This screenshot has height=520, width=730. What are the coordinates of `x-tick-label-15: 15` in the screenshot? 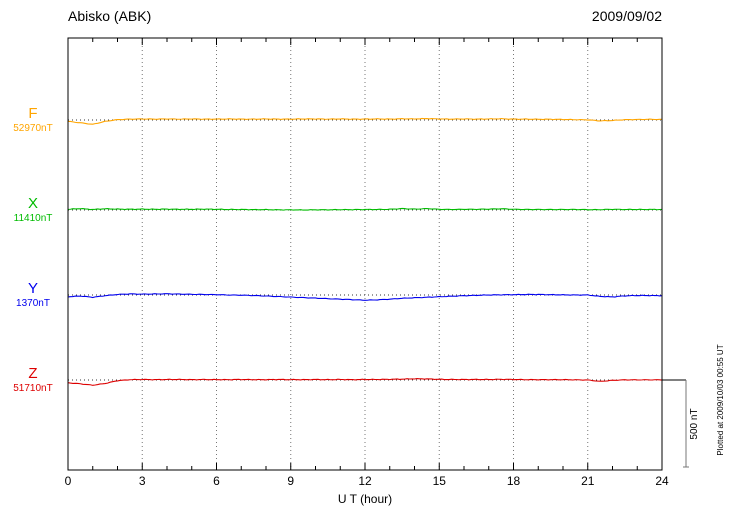 It's located at (439, 481).